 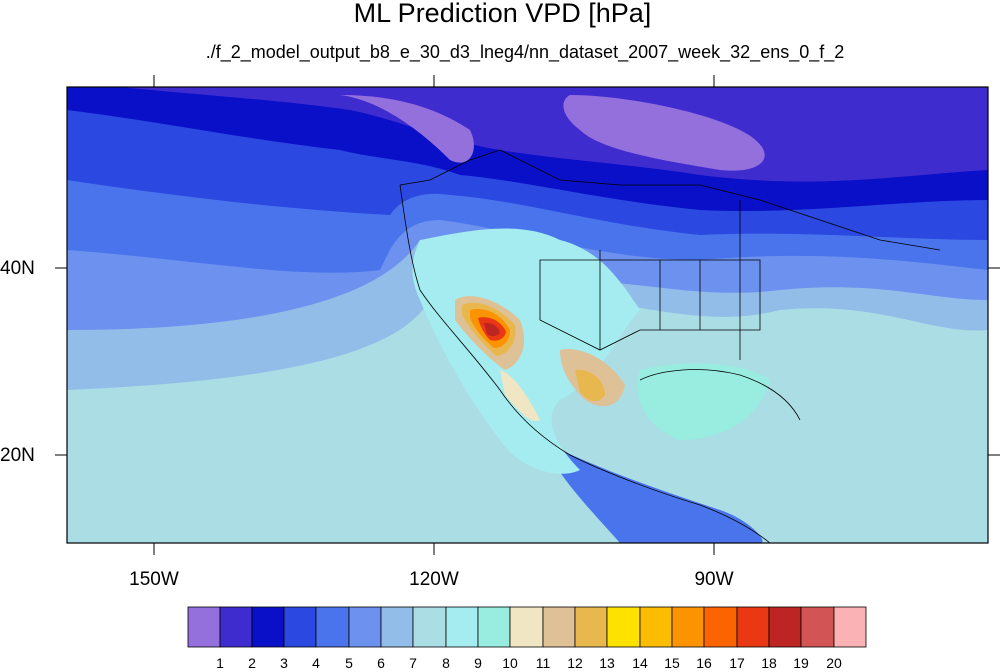 I want to click on colorbar-label: 19, so click(x=801, y=663).